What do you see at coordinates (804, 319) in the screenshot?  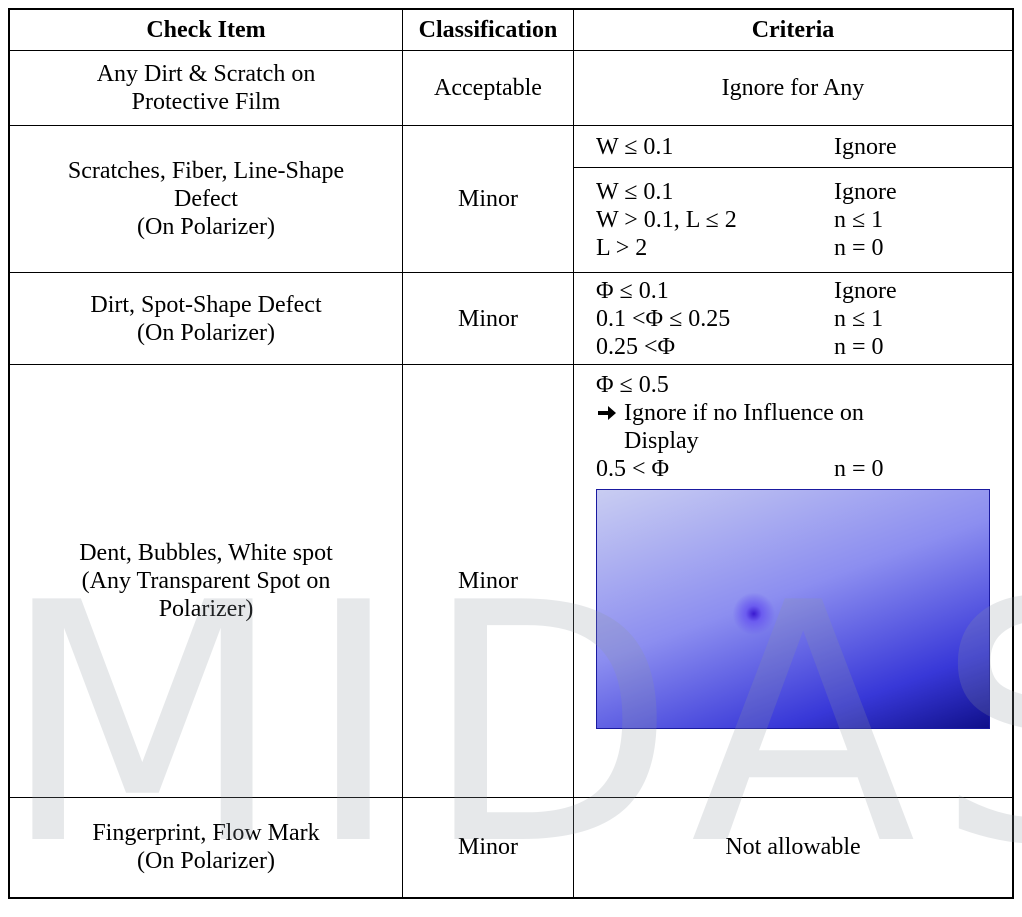 I see `criteria-line: 0.1 <Φ ≤ 0.25 n ≤ 1` at bounding box center [804, 319].